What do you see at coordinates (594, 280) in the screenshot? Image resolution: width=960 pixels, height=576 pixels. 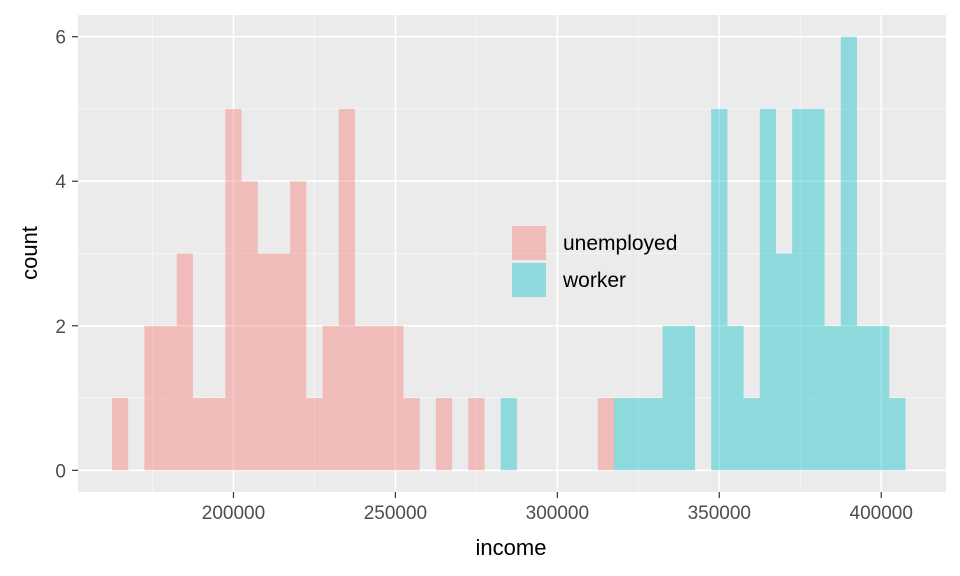 I see `legend-label-worker: worker` at bounding box center [594, 280].